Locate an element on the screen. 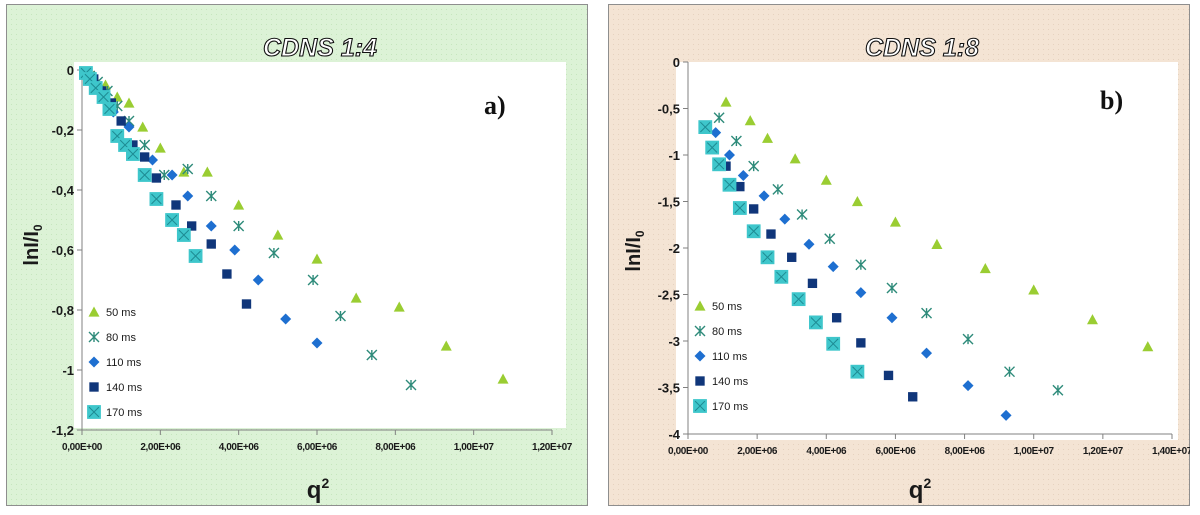  y-tick-label: -2 is located at coordinates (674, 248).